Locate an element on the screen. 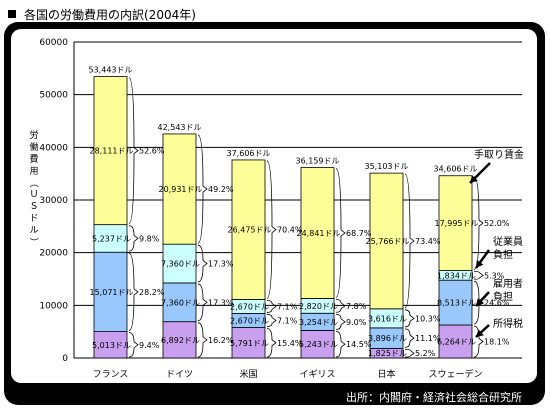 The width and height of the screenshot is (550, 409). title-square-icon is located at coordinates (12, 14).